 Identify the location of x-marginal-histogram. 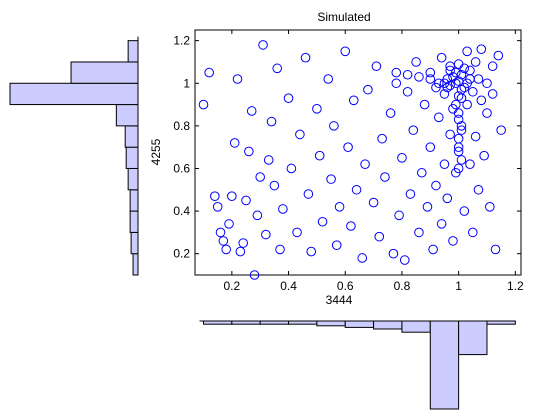
(357, 365).